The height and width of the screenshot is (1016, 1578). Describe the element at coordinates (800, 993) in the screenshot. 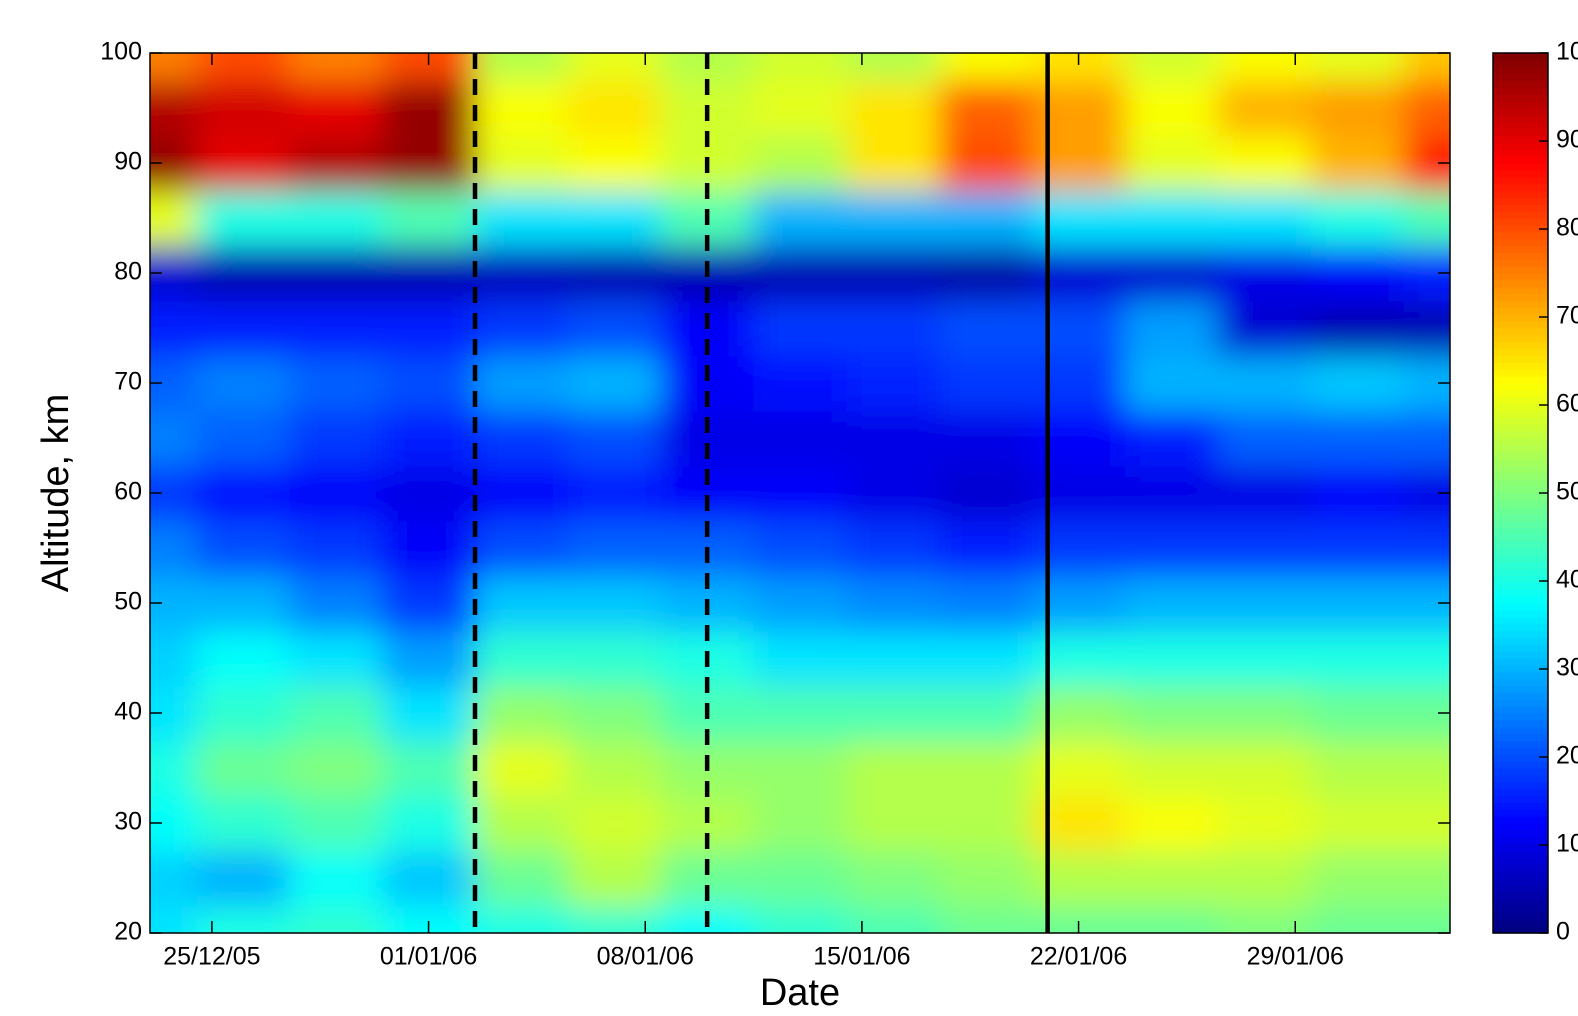

I see `x-axis-label: Date` at that location.